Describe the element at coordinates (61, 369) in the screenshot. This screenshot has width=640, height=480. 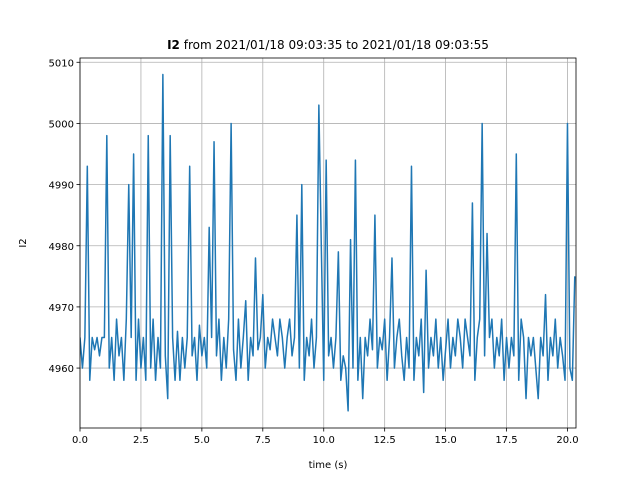
I see `y-tick-label: 4960` at that location.